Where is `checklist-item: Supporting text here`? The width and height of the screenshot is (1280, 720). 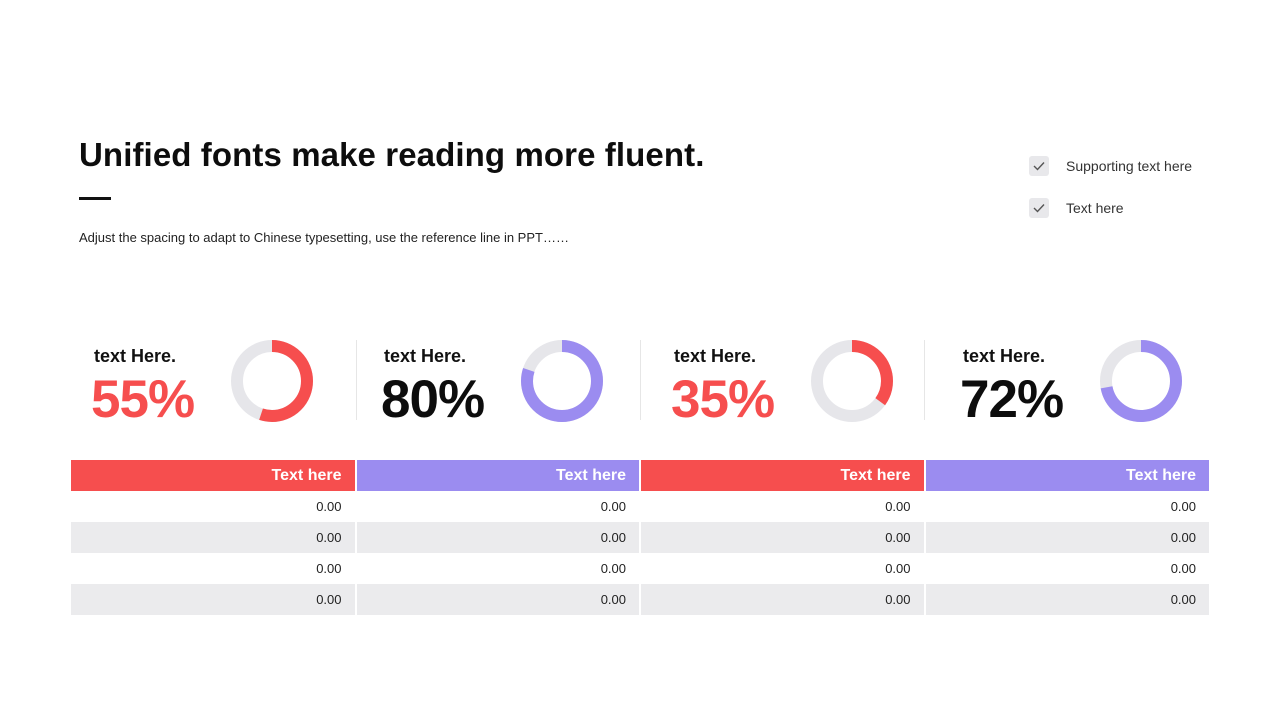
checklist-item: Supporting text here is located at coordinates (1110, 165).